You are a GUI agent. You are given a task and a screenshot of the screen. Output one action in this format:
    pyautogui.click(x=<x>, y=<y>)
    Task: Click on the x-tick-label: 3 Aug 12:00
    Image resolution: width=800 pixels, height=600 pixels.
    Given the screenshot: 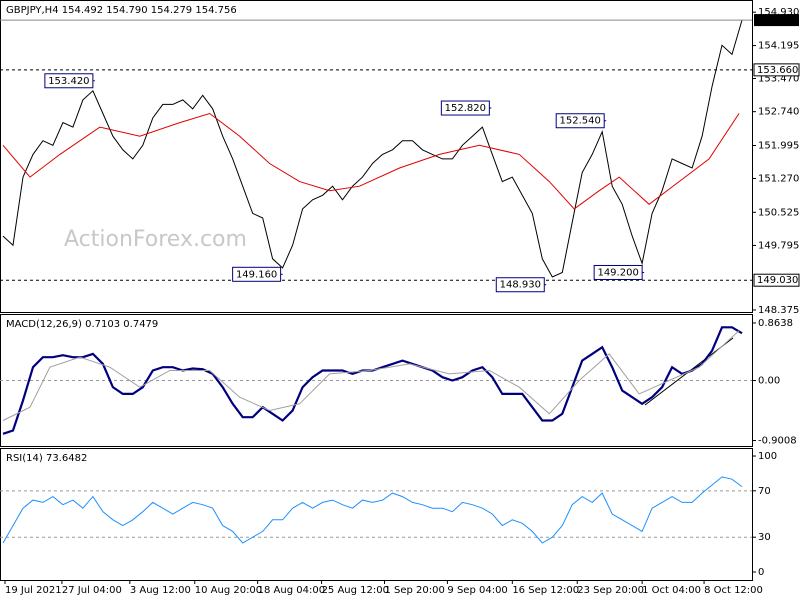 What is the action you would take?
    pyautogui.click(x=160, y=590)
    